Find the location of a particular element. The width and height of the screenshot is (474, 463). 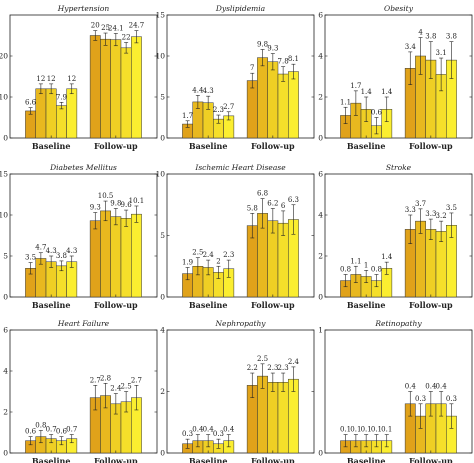

value-label: 1 is located at coordinates (366, 265).